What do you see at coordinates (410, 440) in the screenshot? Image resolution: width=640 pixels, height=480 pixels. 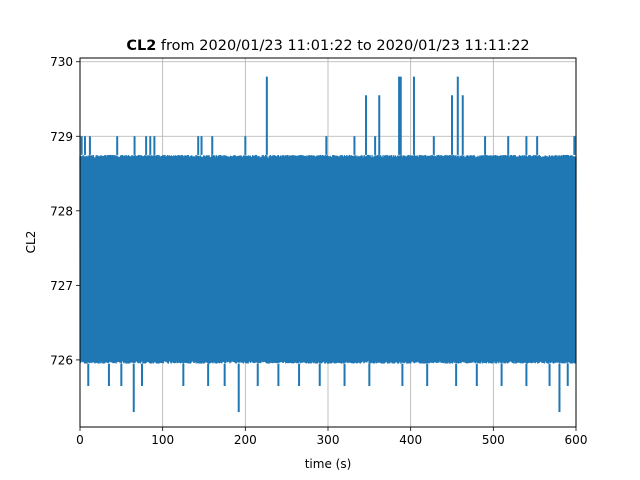 I see `x-tick-label: 400` at bounding box center [410, 440].